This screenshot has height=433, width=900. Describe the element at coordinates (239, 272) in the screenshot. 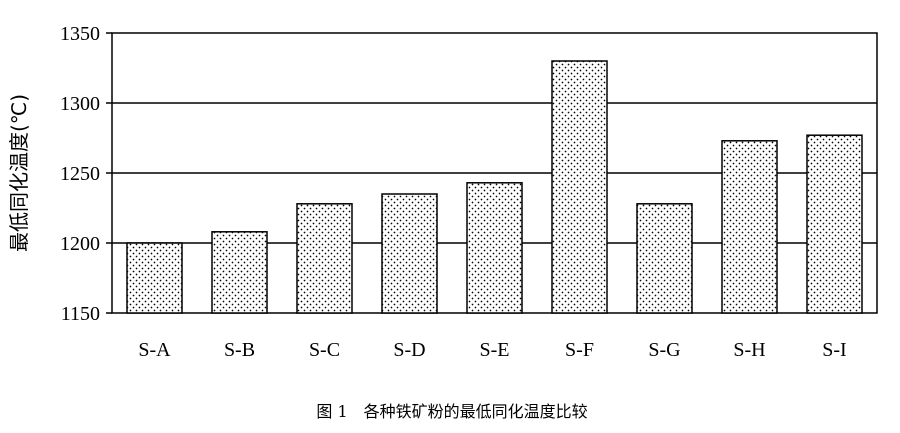

I see `bar-s-b` at that location.